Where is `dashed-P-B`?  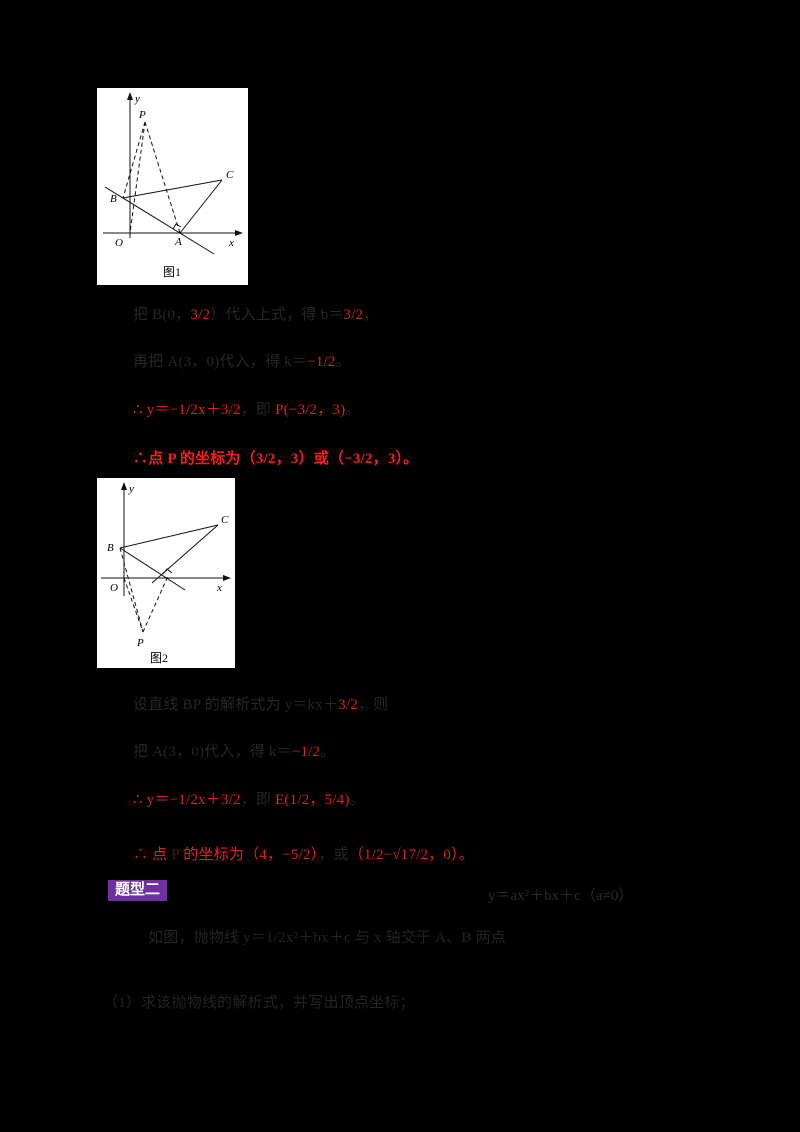 dashed-P-B is located at coordinates (134, 160).